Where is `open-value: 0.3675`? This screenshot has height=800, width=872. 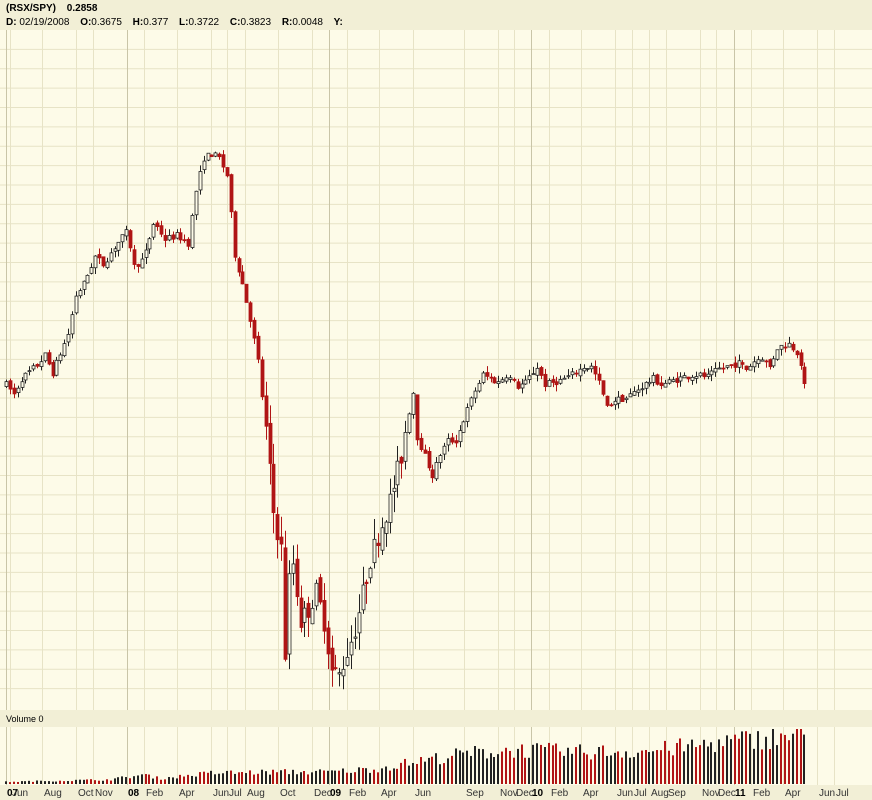
open-value: 0.3675 is located at coordinates (106, 22).